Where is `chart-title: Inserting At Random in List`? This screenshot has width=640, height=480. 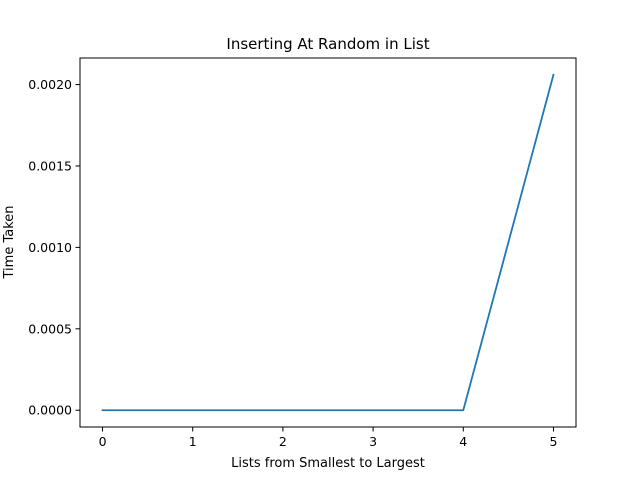 chart-title: Inserting At Random in List is located at coordinates (327, 44).